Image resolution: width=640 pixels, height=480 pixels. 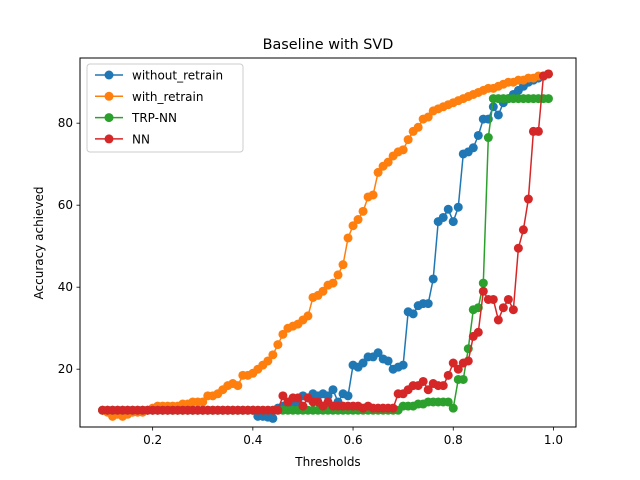 I want to click on x-axis-title: Thresholds, so click(x=327, y=462).